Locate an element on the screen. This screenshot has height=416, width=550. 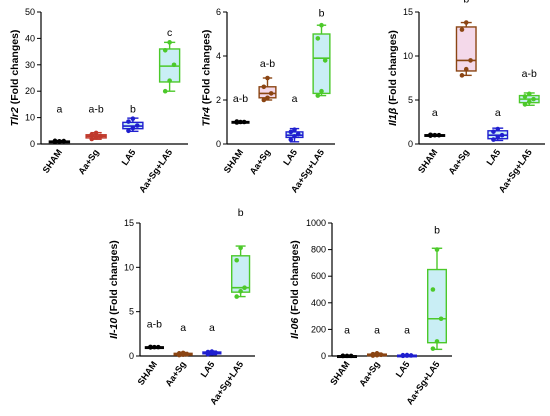
y-axis-label: Tlr2 (Fold changes) is located at coordinates (15, 78).